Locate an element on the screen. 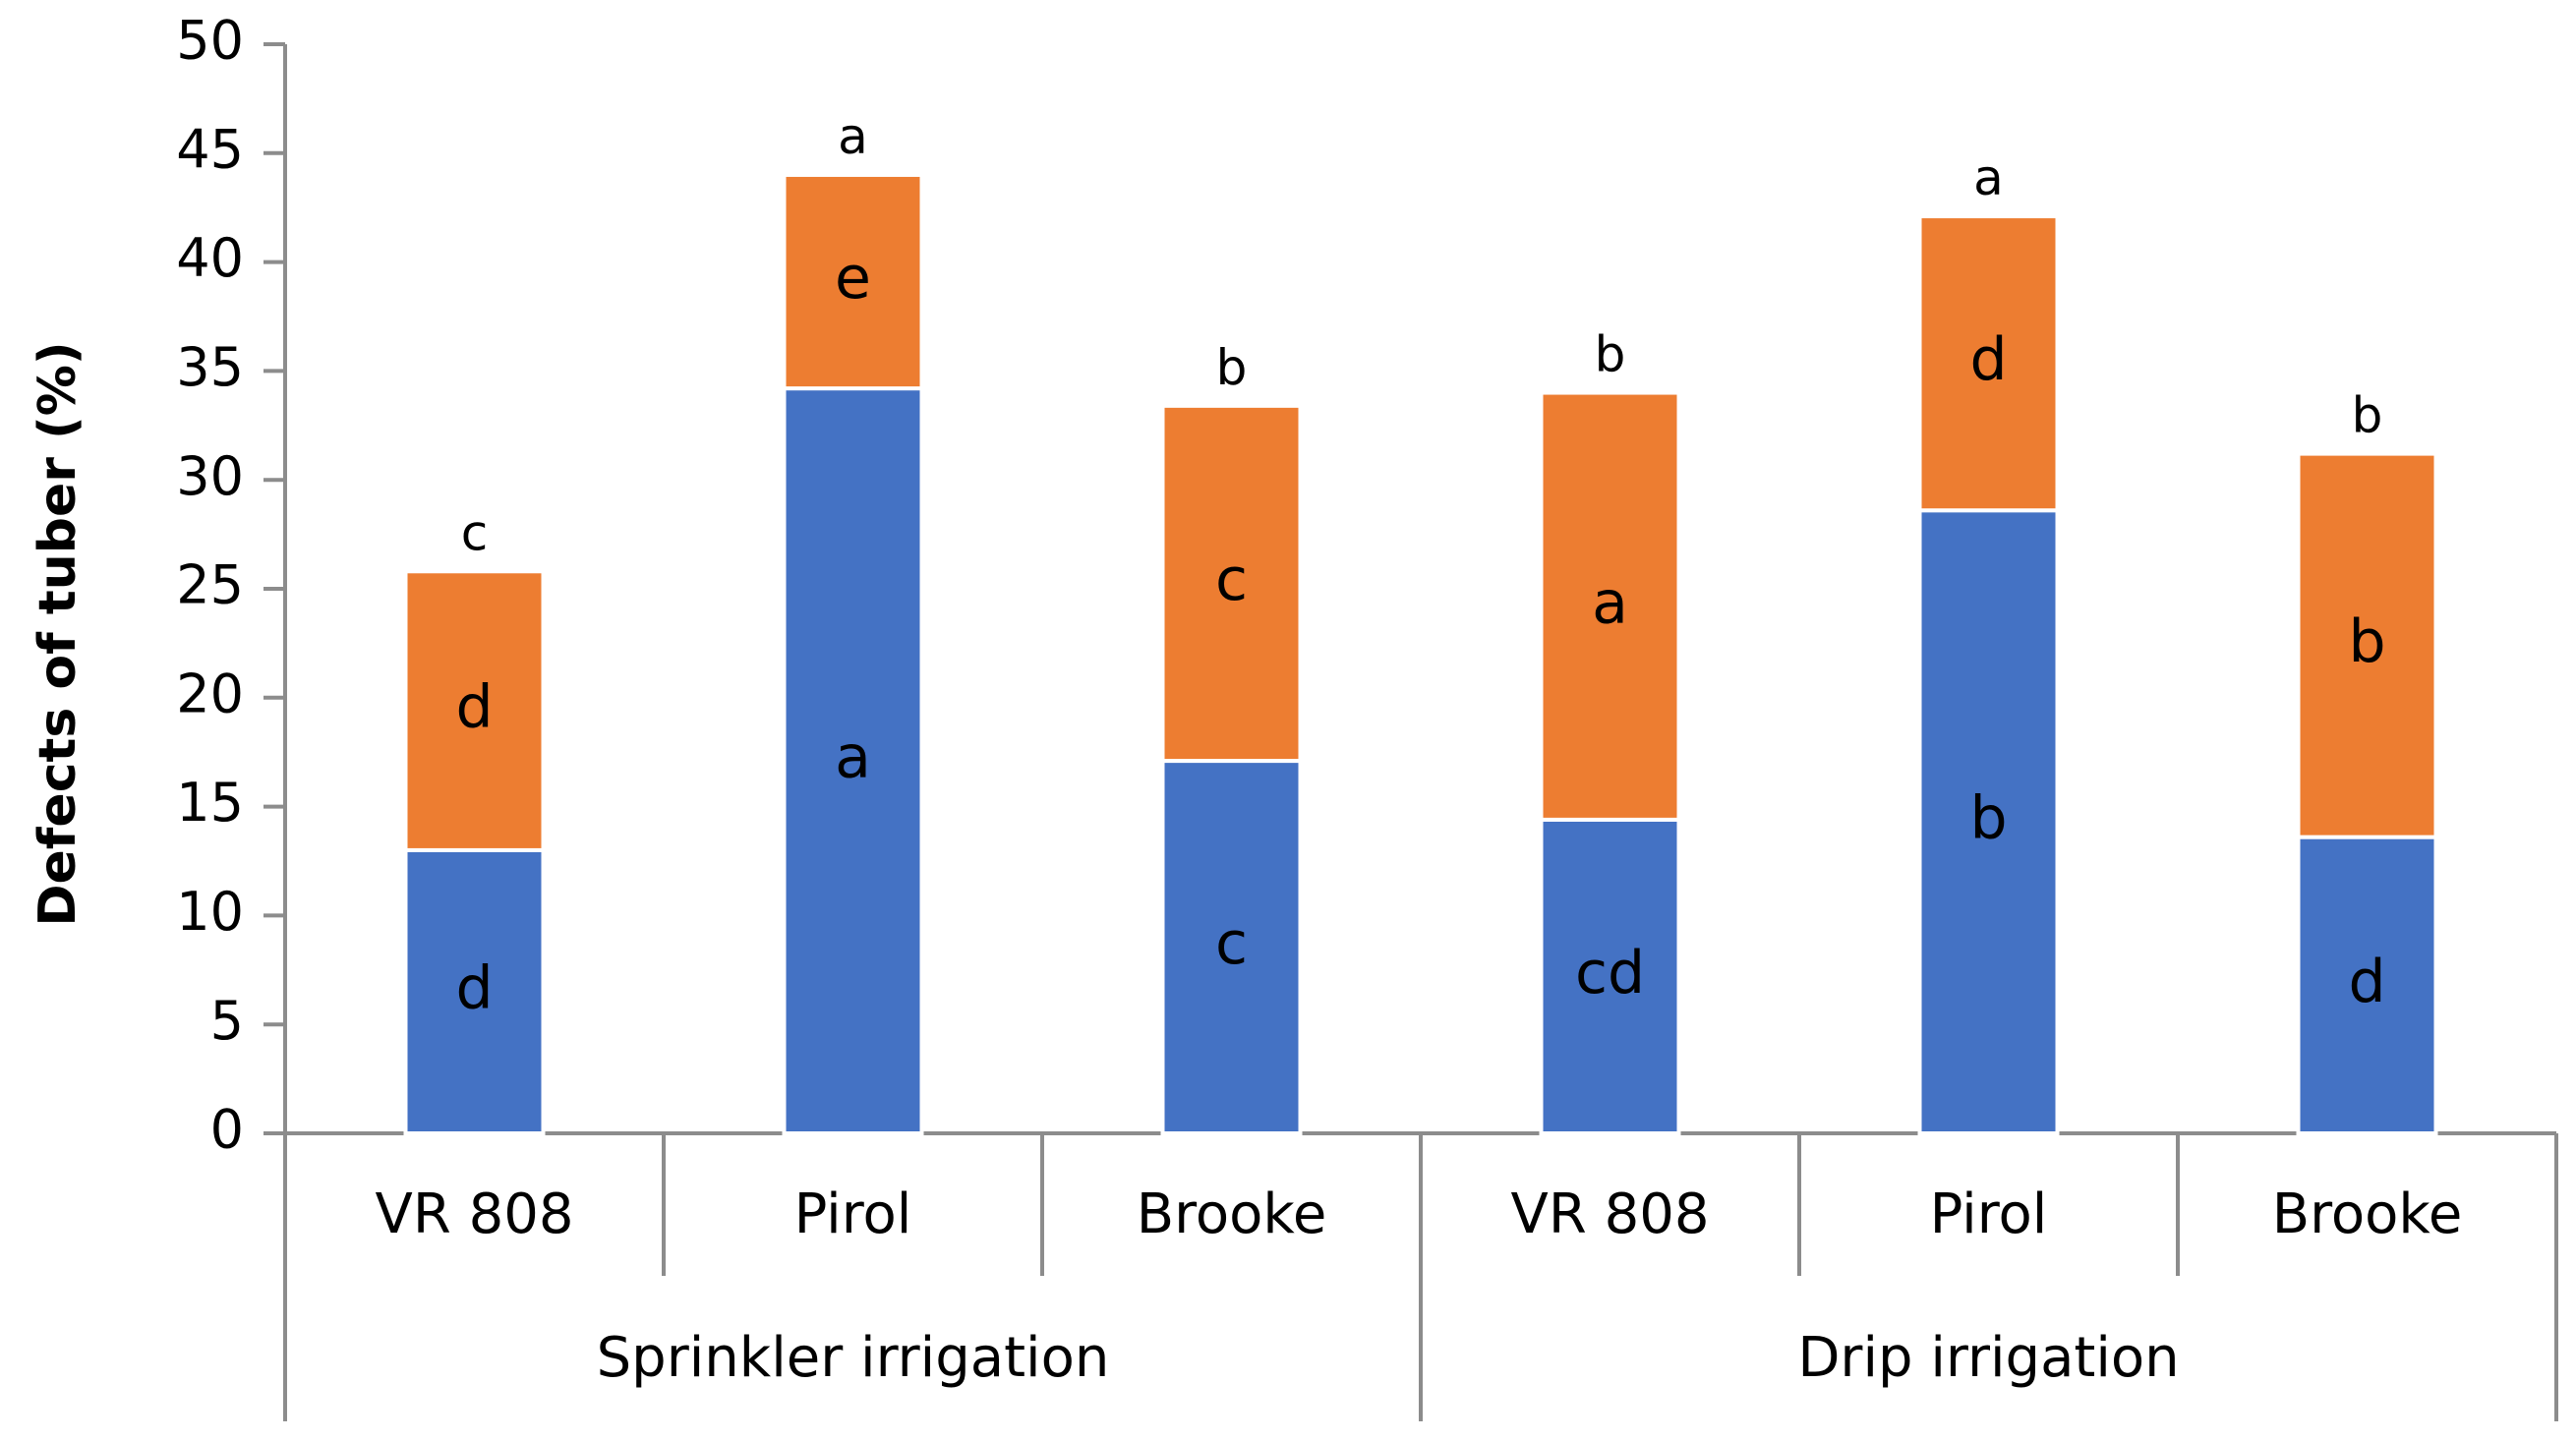 The width and height of the screenshot is (2576, 1441). y-tick-label: 10 is located at coordinates (210, 912).